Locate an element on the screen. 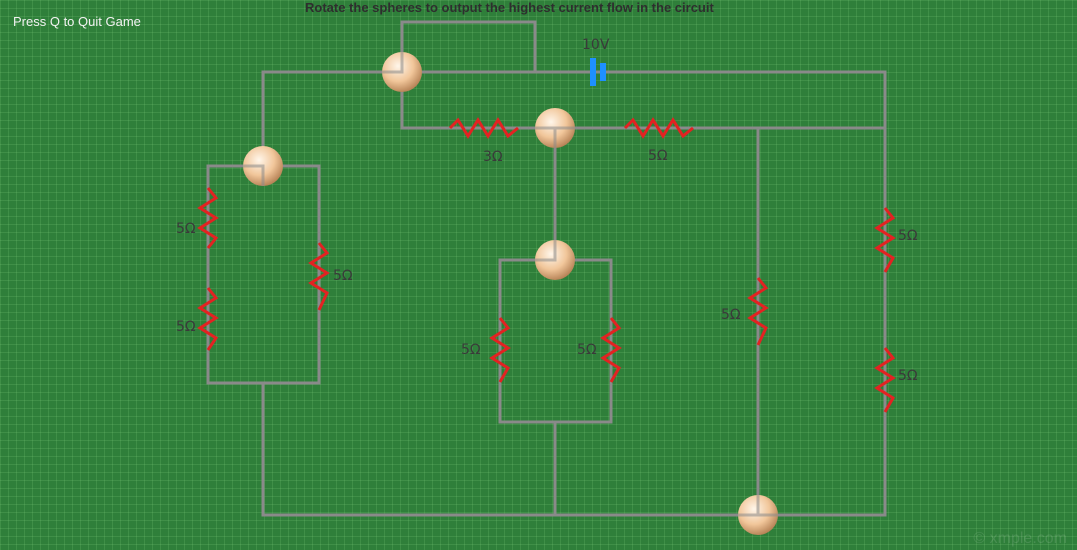  resistor-center-left-zigzag is located at coordinates (500, 350).